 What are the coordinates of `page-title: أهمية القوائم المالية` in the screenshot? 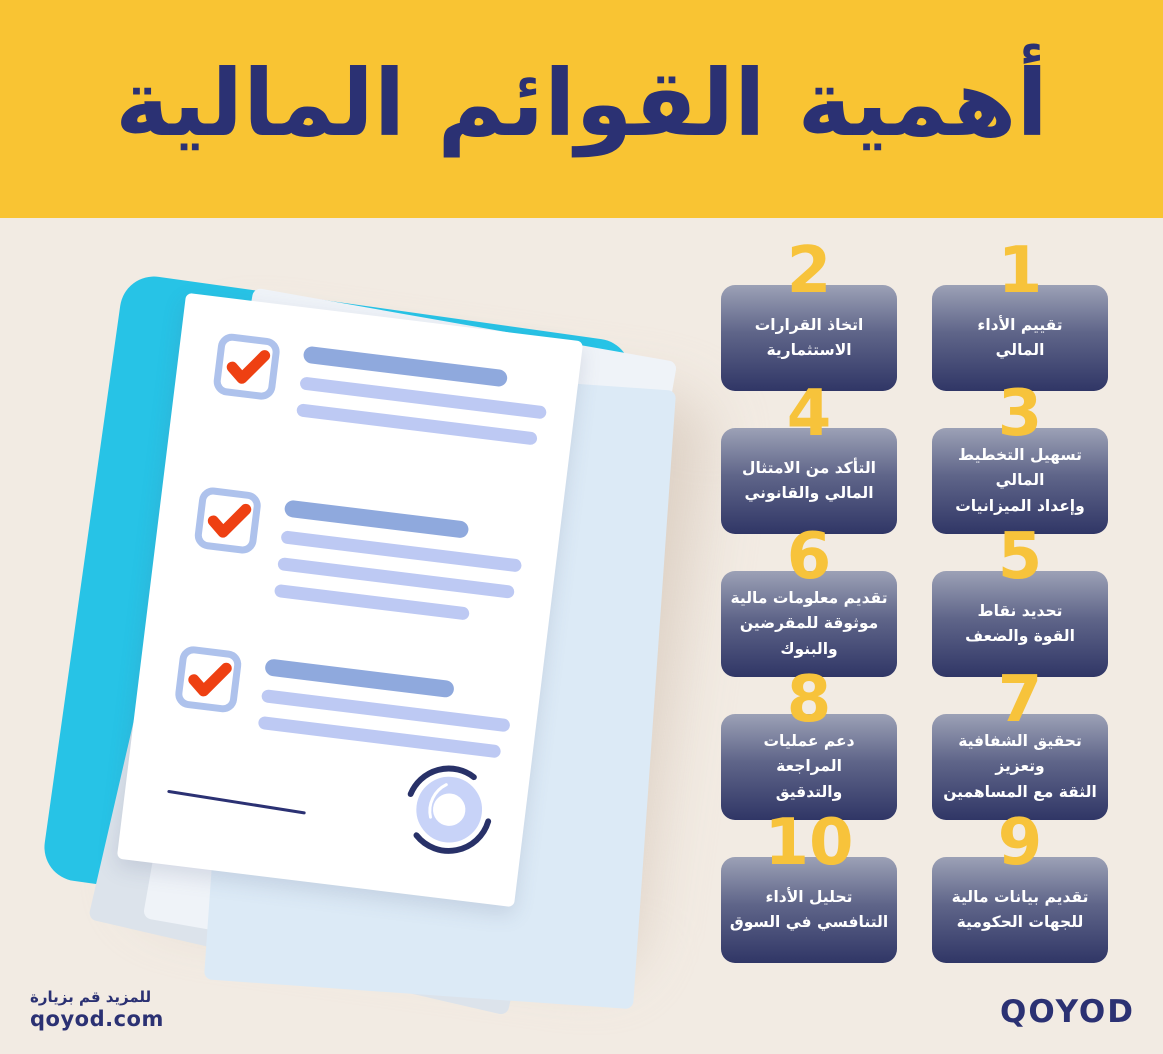 It's located at (581, 103).